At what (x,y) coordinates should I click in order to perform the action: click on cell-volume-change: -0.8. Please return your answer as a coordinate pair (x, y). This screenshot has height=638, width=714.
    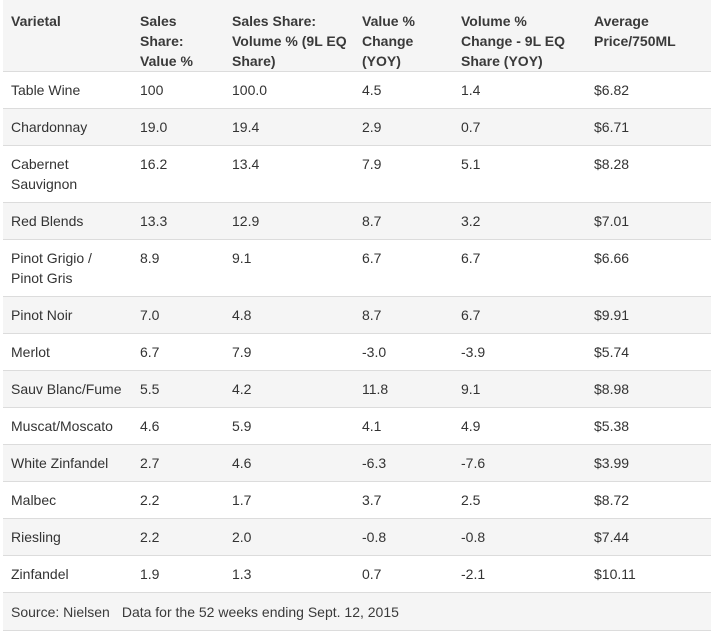
    Looking at the image, I should click on (519, 537).